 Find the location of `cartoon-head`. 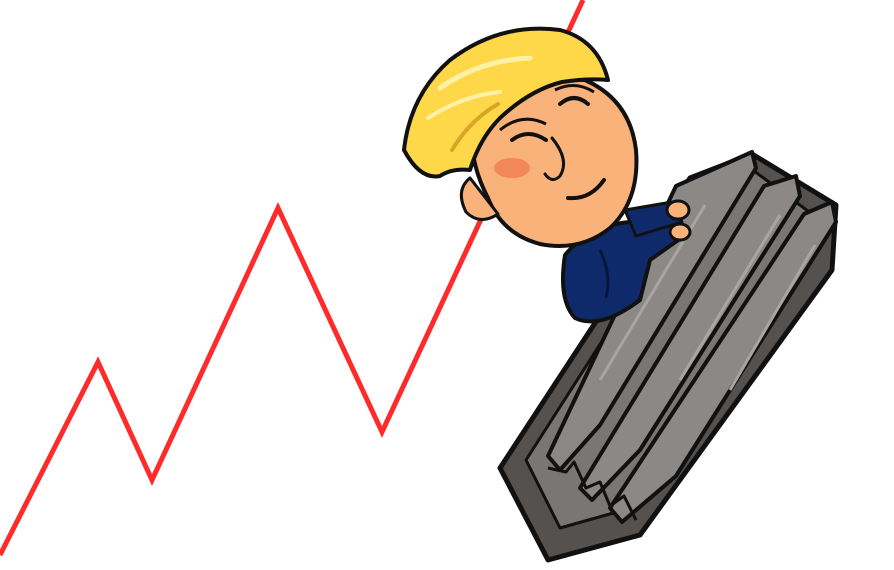

cartoon-head is located at coordinates (520, 137).